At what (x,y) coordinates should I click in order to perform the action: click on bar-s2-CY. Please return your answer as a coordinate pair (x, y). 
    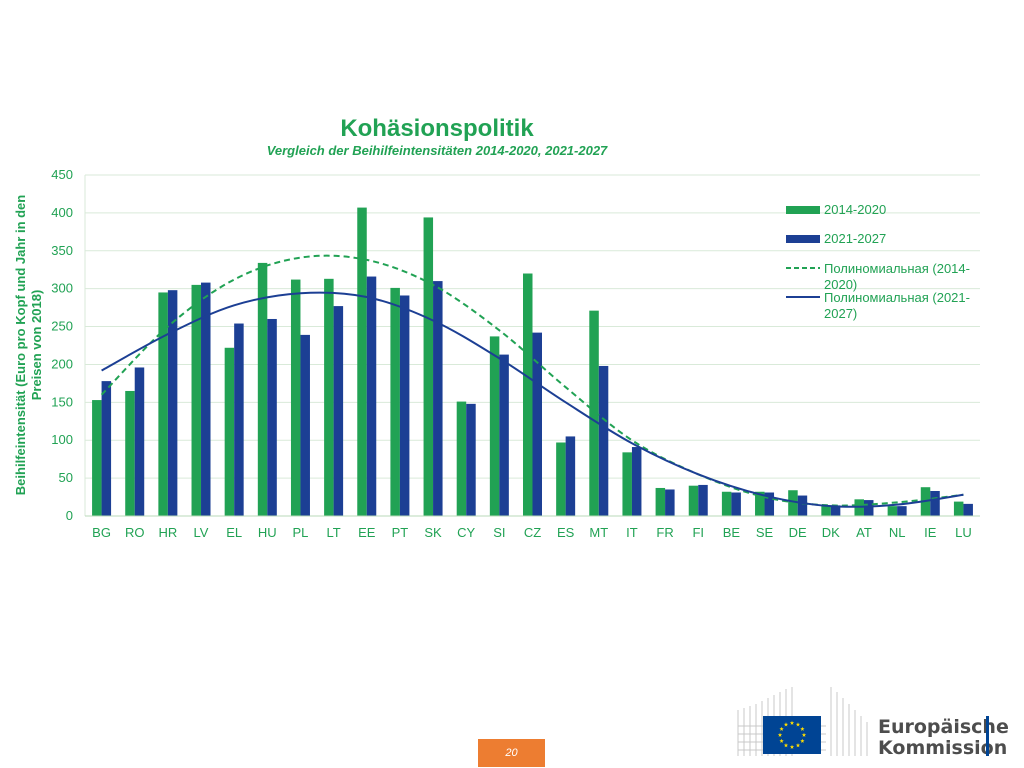
    Looking at the image, I should click on (471, 459).